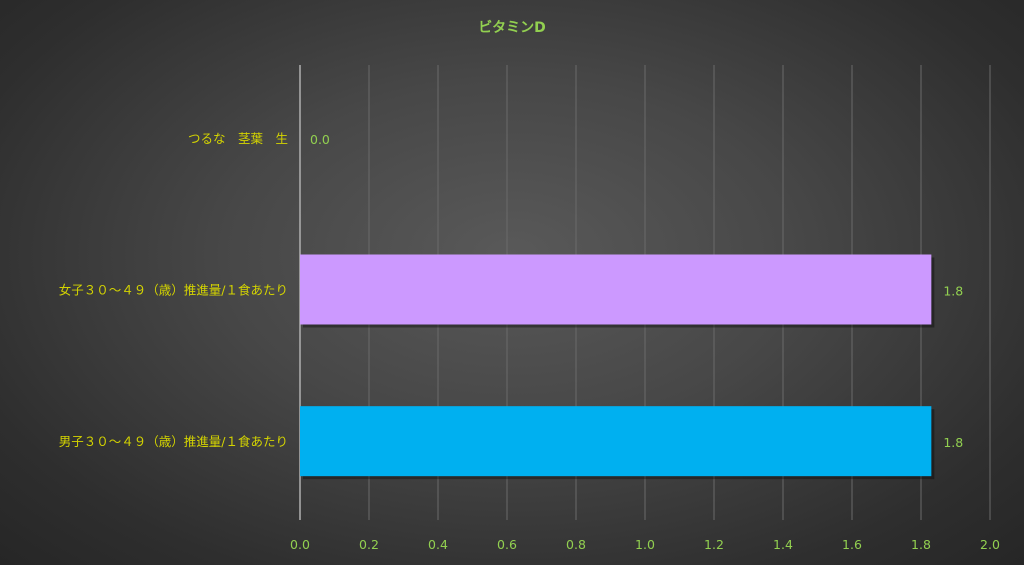 The height and width of the screenshot is (565, 1024). I want to click on x-tick-label: 0.2, so click(369, 544).